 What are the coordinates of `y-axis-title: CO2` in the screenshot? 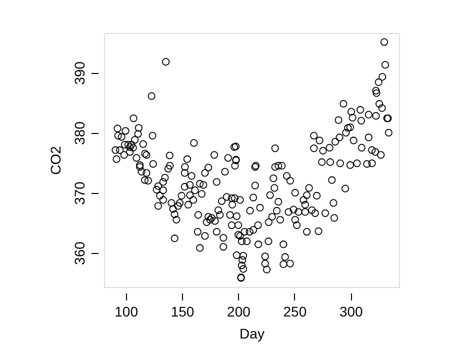 It's located at (56, 160).